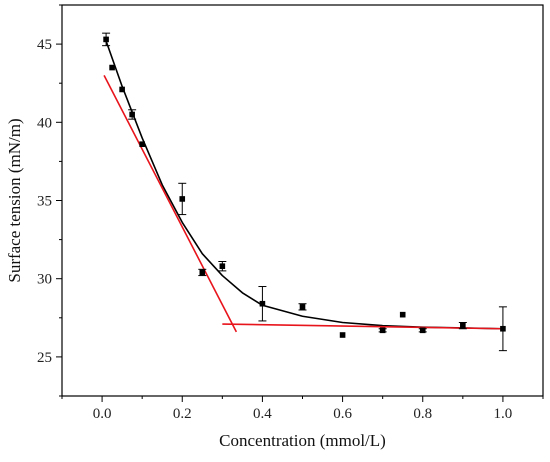 This screenshot has width=550, height=462. Describe the element at coordinates (44, 280) in the screenshot. I see `y-tick-label: 30` at that location.